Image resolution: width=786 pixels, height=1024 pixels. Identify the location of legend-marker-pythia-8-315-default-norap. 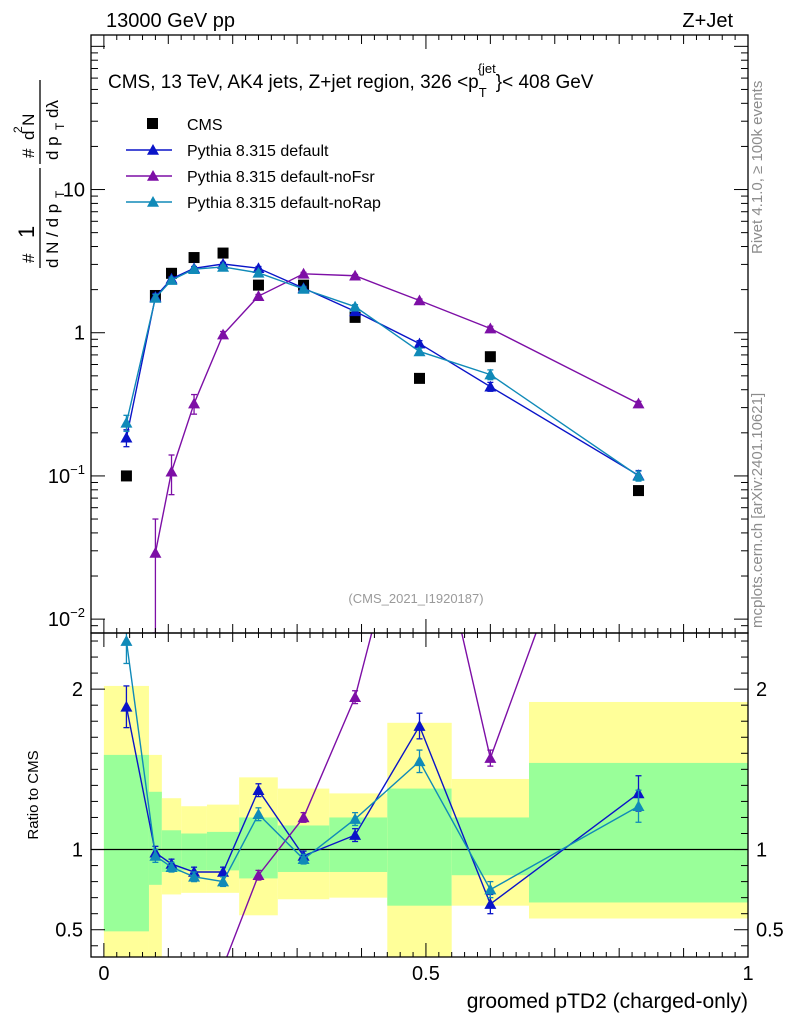
(153, 201).